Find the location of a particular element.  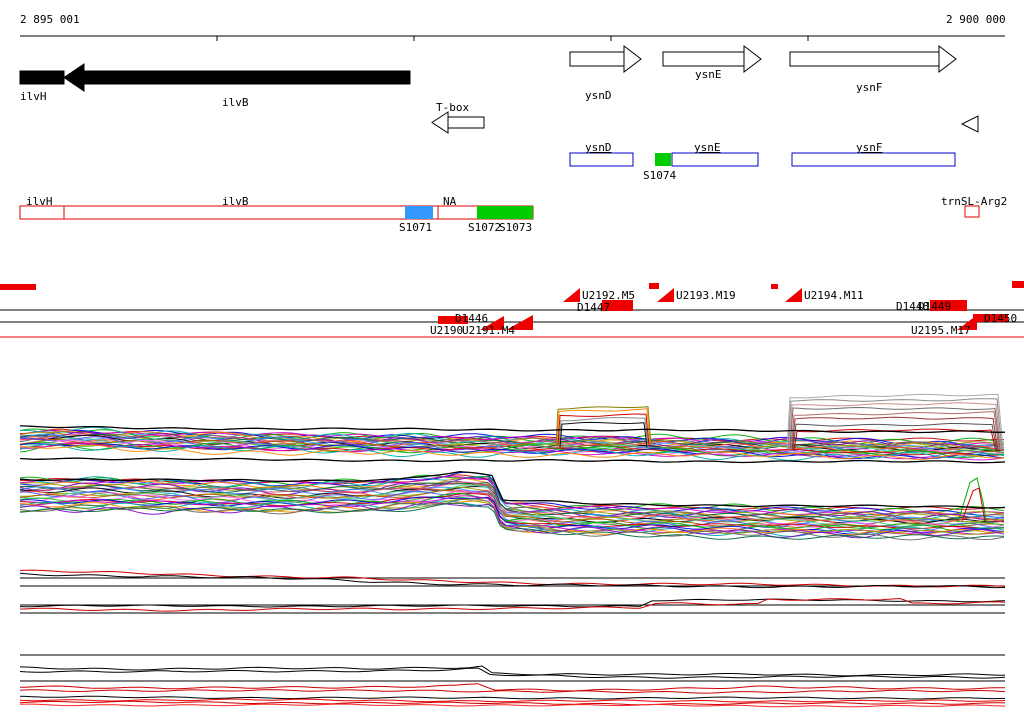

gene-box-label-ilvb: ilvB is located at coordinates (235, 201).